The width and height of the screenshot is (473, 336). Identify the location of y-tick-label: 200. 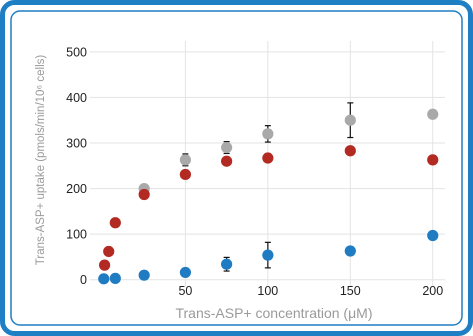
(76, 189).